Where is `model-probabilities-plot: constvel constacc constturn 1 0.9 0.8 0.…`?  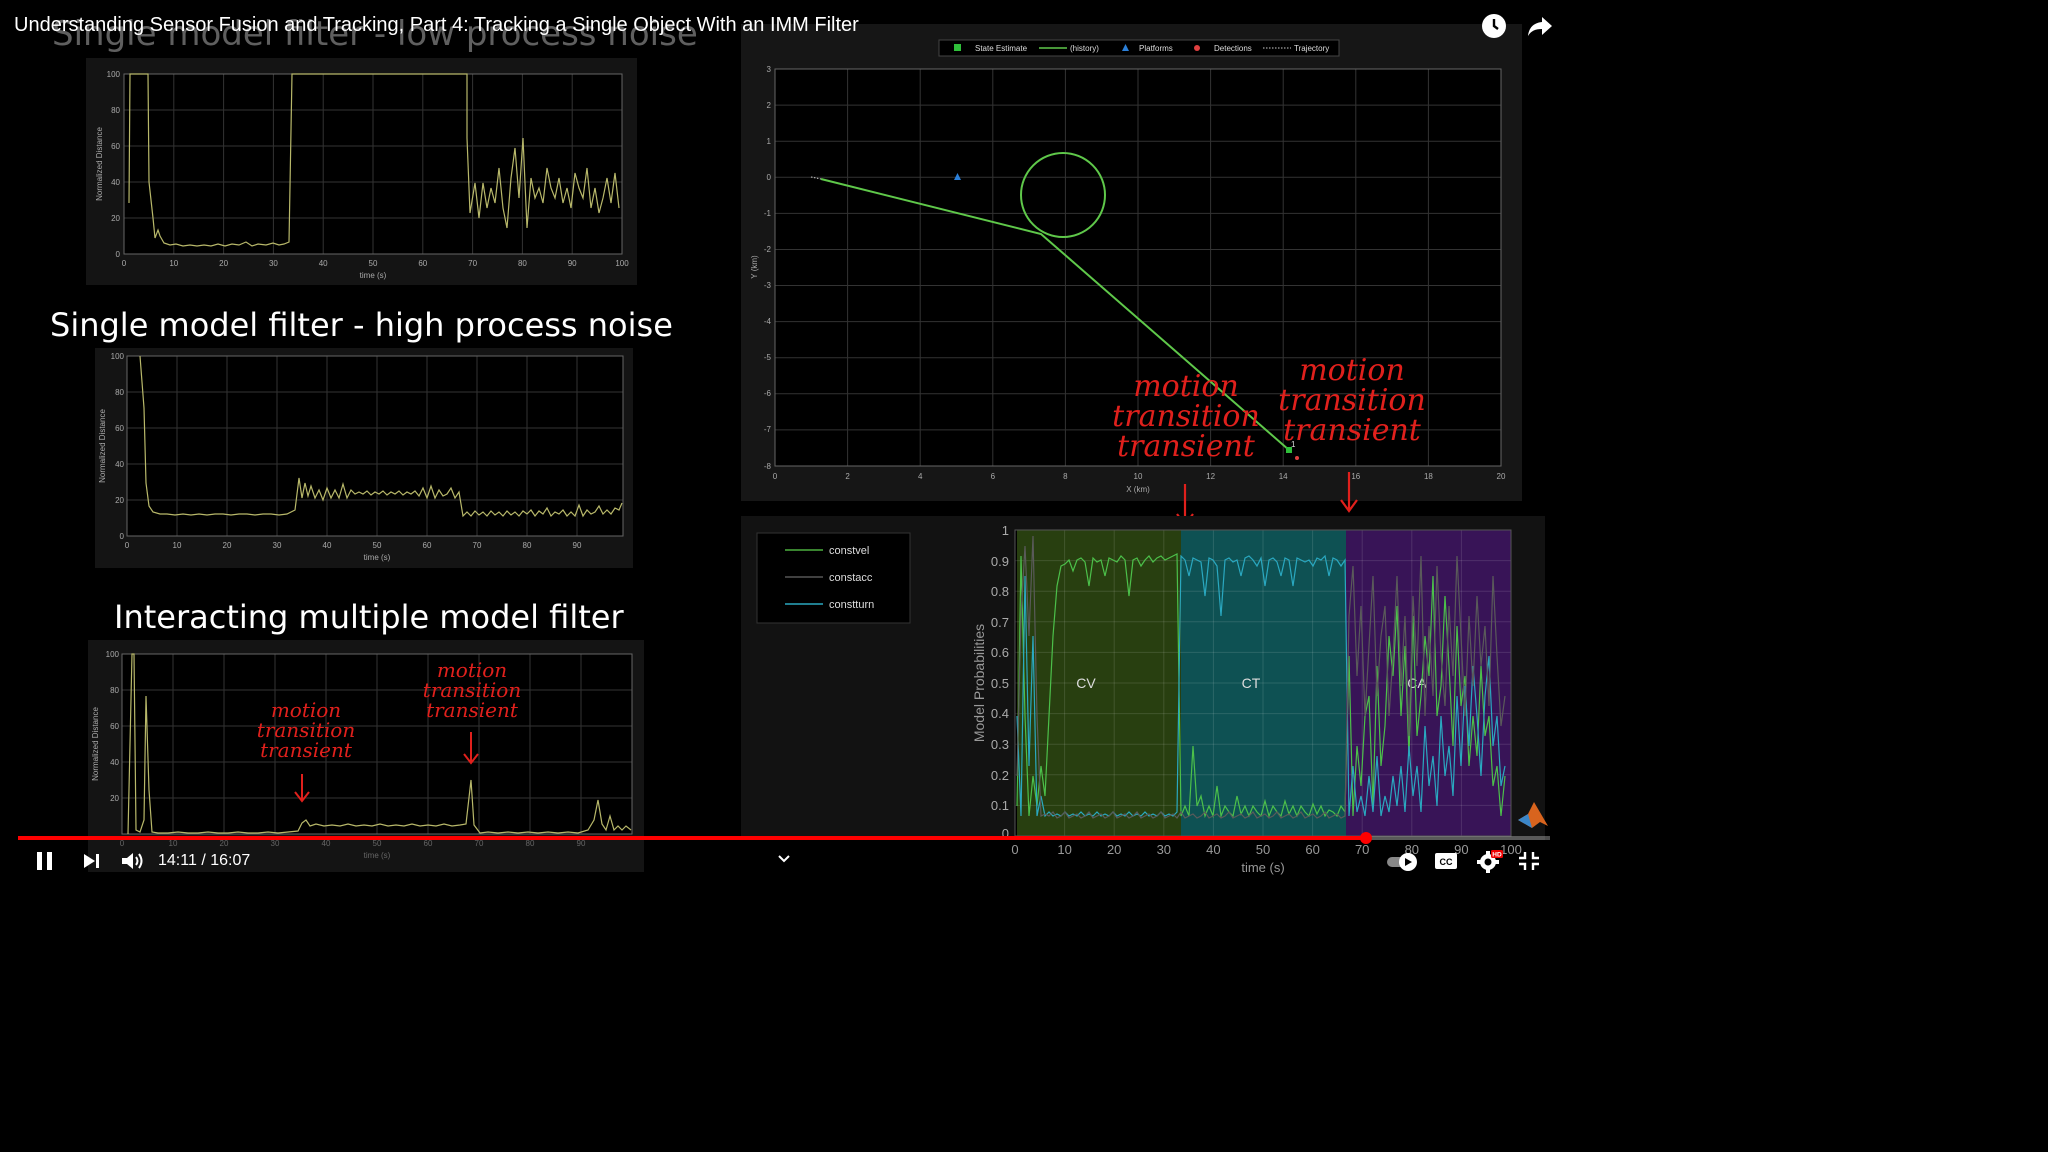 model-probabilities-plot: constvel constacc constturn 1 0.9 0.8 0.… is located at coordinates (1143, 678).